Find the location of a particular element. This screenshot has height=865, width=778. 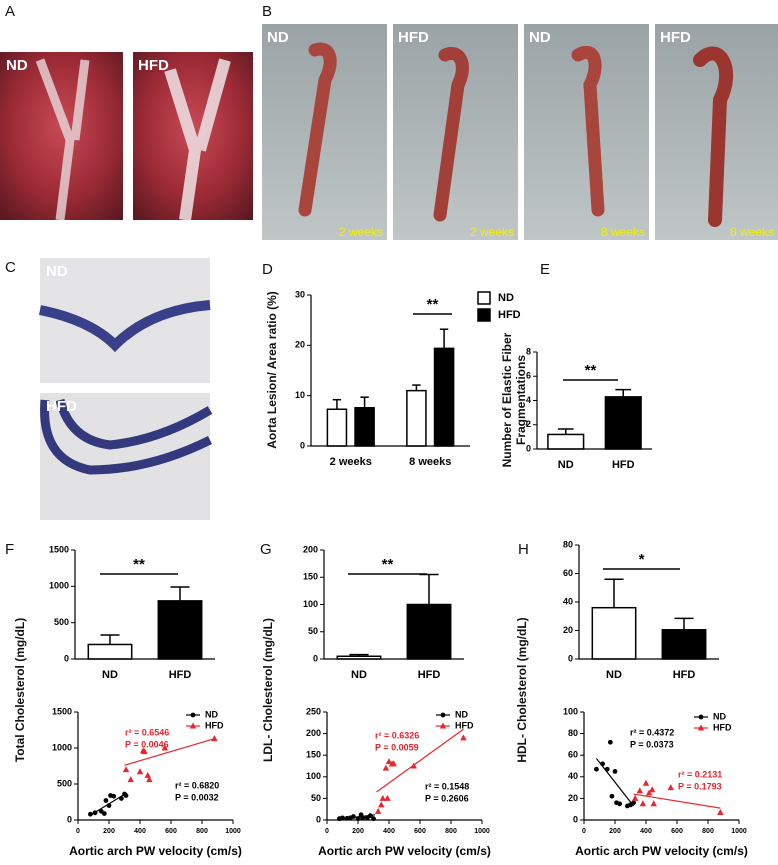

annotation: r² = 0.2131 is located at coordinates (700, 774).